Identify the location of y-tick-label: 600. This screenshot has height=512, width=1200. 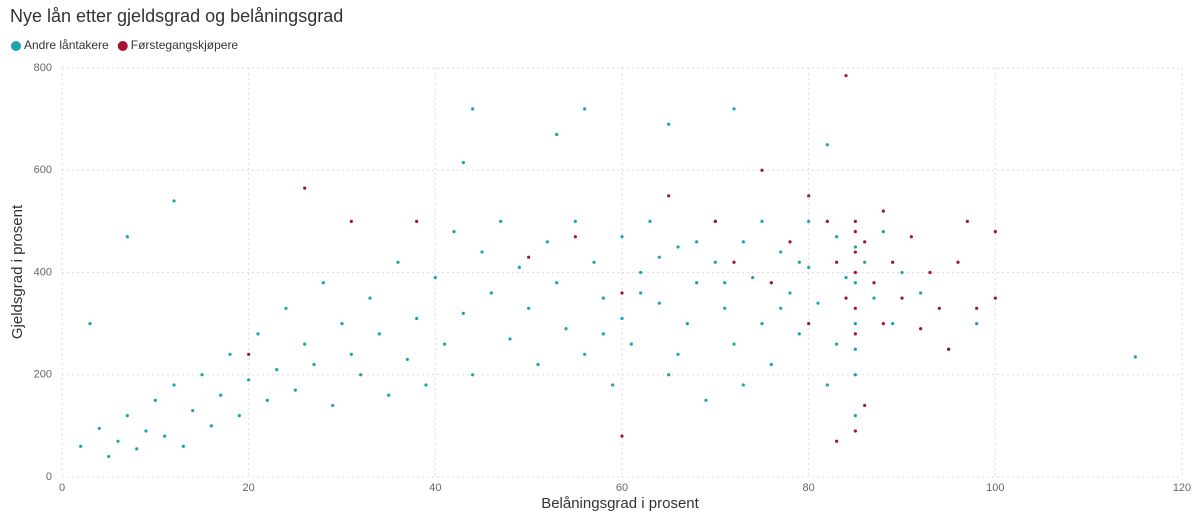
(43, 170).